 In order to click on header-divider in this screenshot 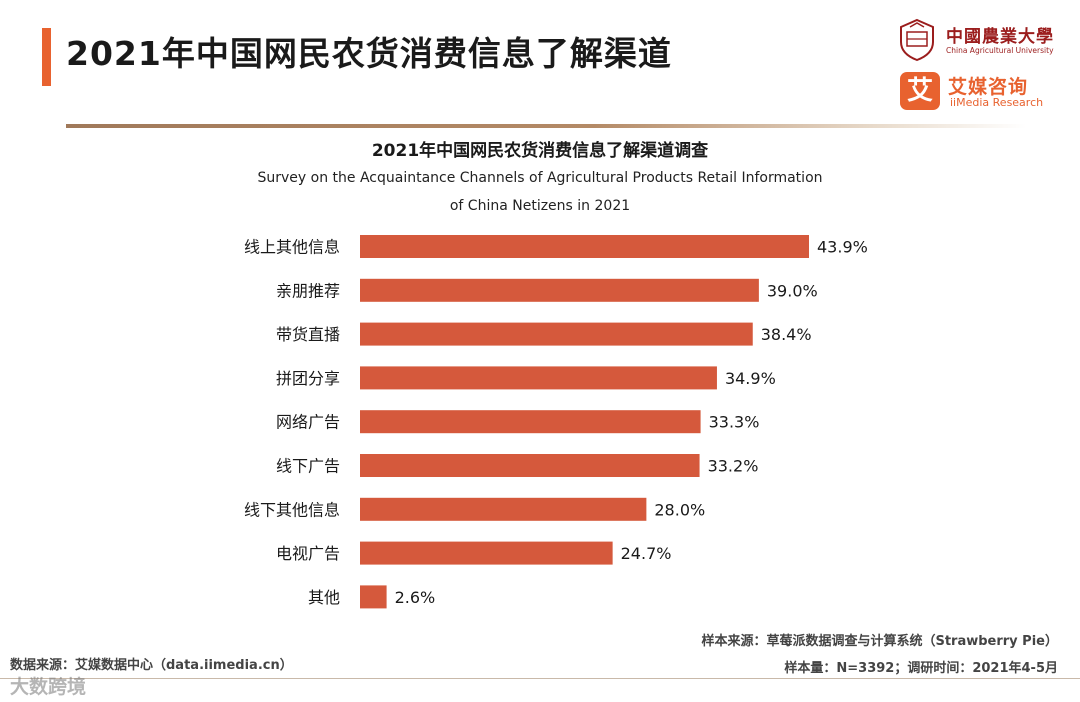, I will do `click(546, 126)`.